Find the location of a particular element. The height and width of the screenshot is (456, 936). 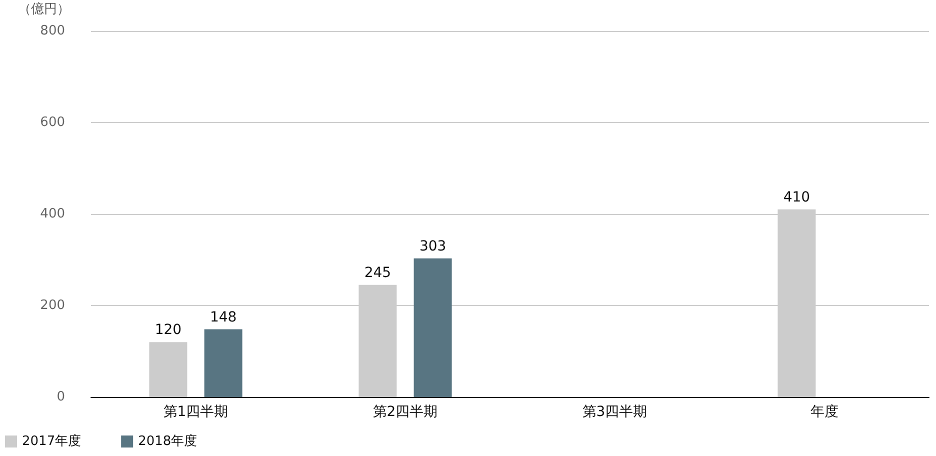

data-label: 410 is located at coordinates (796, 197).